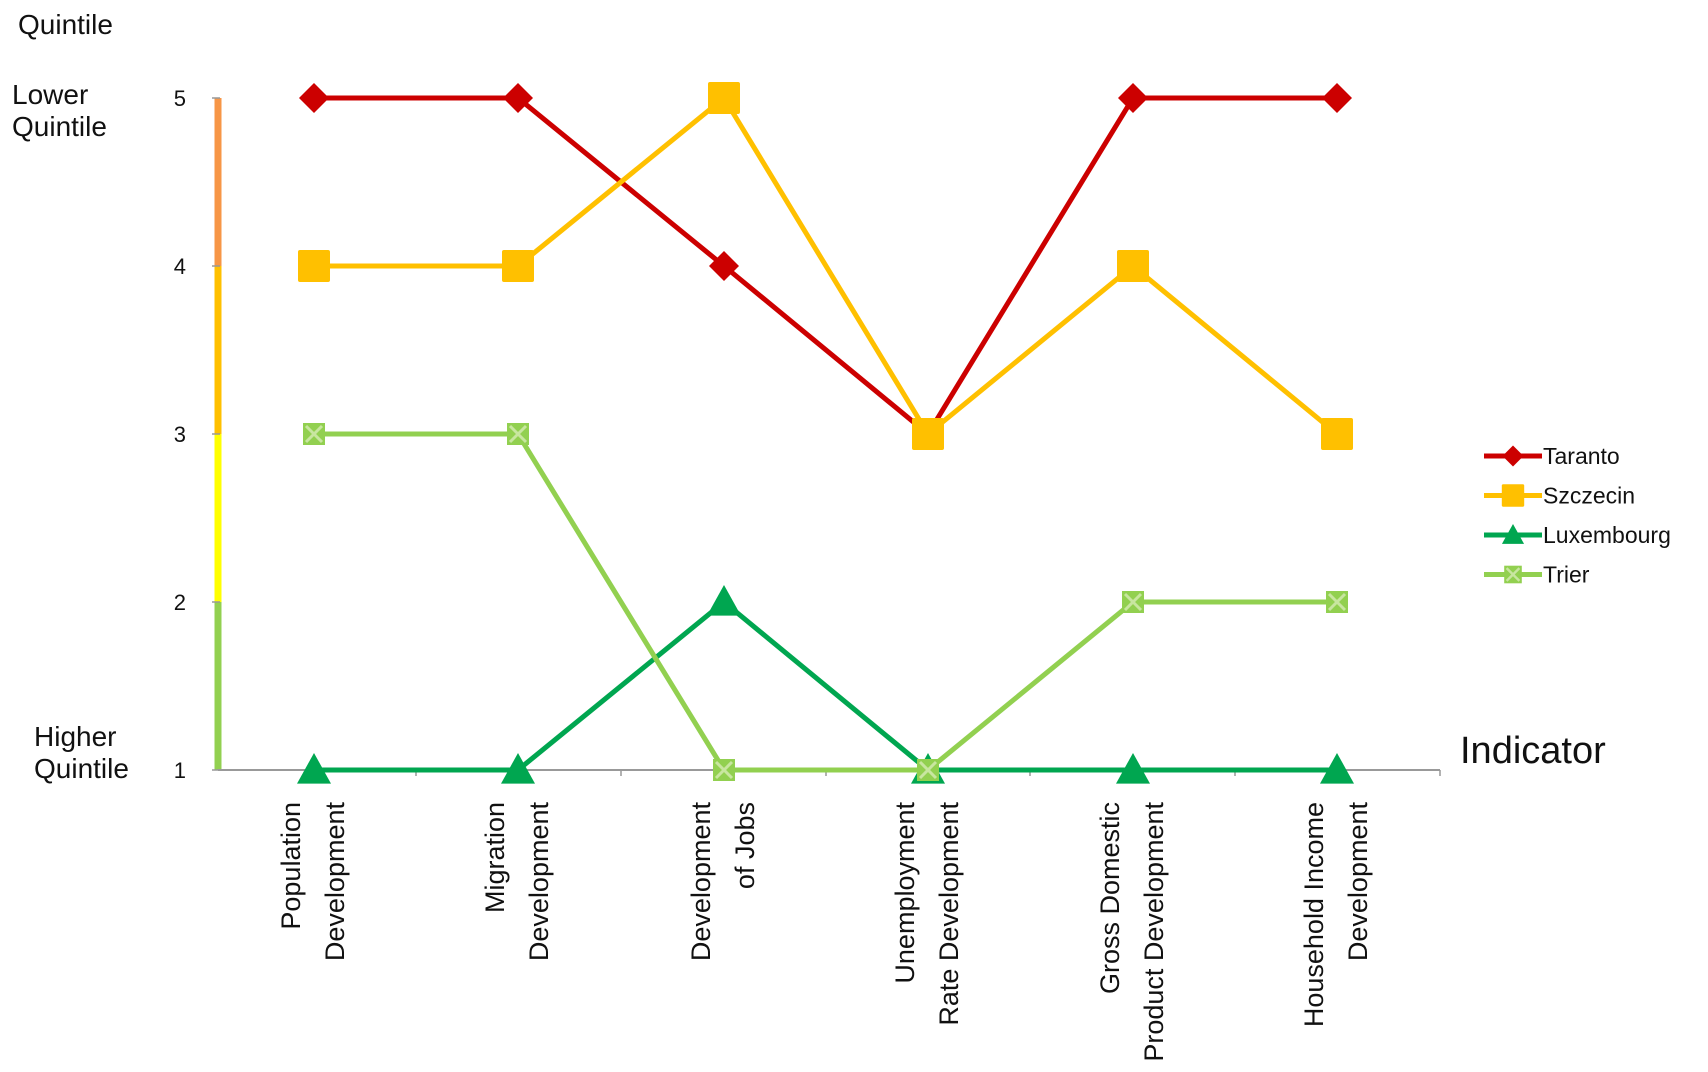 This screenshot has height=1072, width=1708. Describe the element at coordinates (1132, 932) in the screenshot. I see `x-category-label: Gross Domestic Product Development` at that location.